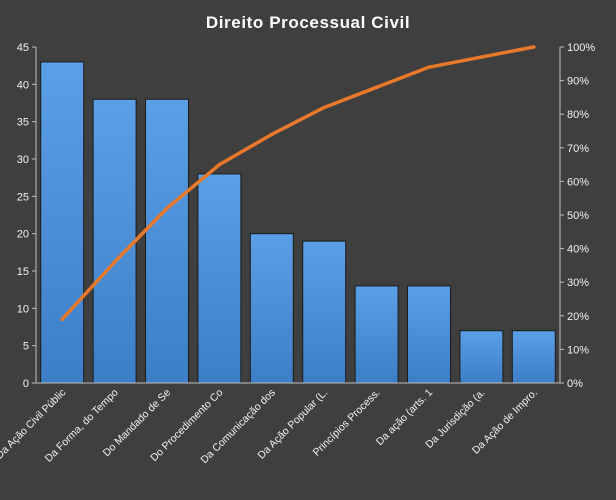 The width and height of the screenshot is (616, 500). I want to click on y2-tick-label: 70%, so click(578, 149).